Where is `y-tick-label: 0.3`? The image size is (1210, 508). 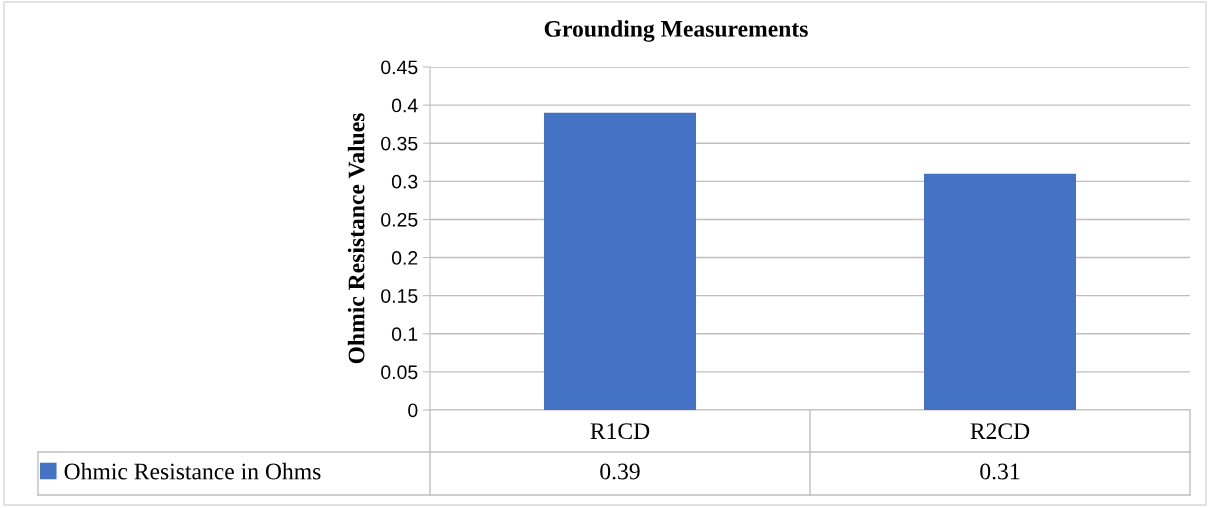 y-tick-label: 0.3 is located at coordinates (404, 181).